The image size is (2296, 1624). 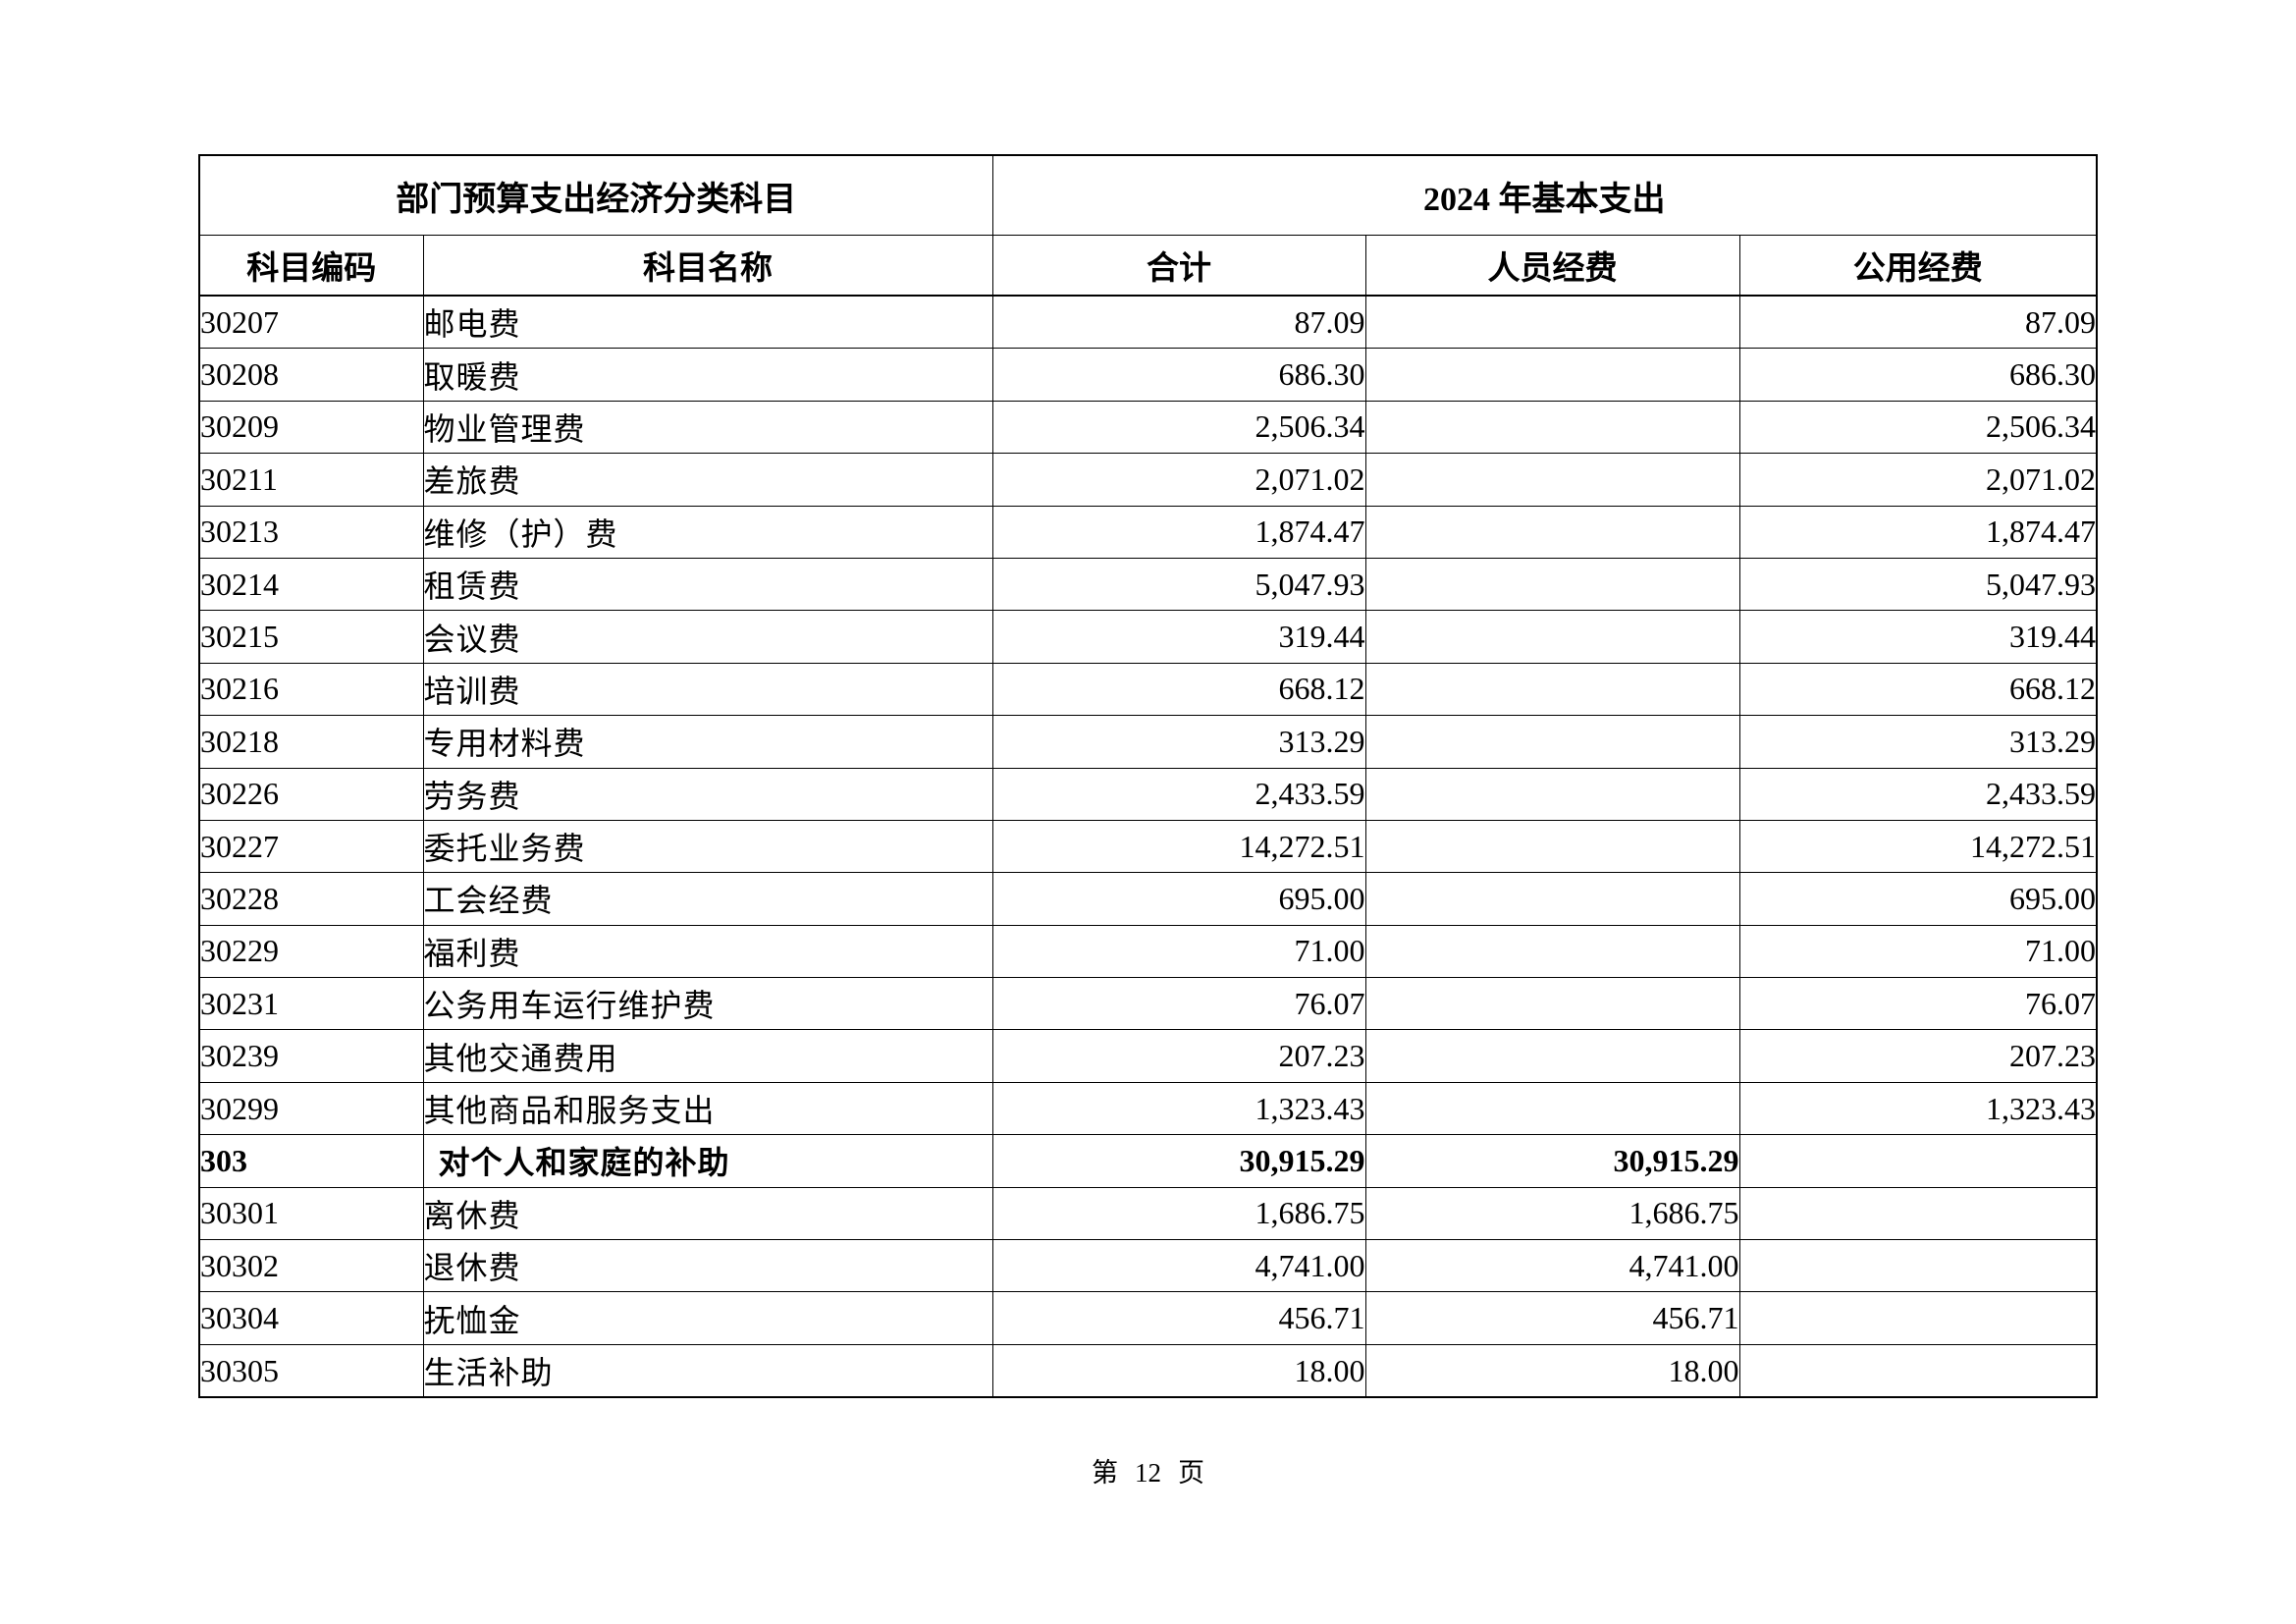 I want to click on personnel-expense-cell: 4,741.00, so click(x=1552, y=1266).